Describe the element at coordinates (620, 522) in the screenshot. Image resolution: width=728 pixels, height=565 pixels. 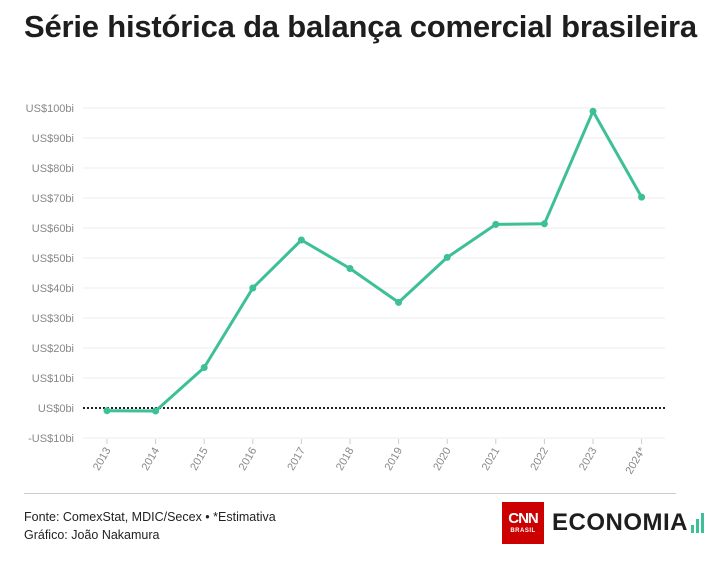
I see `economia-logo-text: ECONOMIA` at that location.